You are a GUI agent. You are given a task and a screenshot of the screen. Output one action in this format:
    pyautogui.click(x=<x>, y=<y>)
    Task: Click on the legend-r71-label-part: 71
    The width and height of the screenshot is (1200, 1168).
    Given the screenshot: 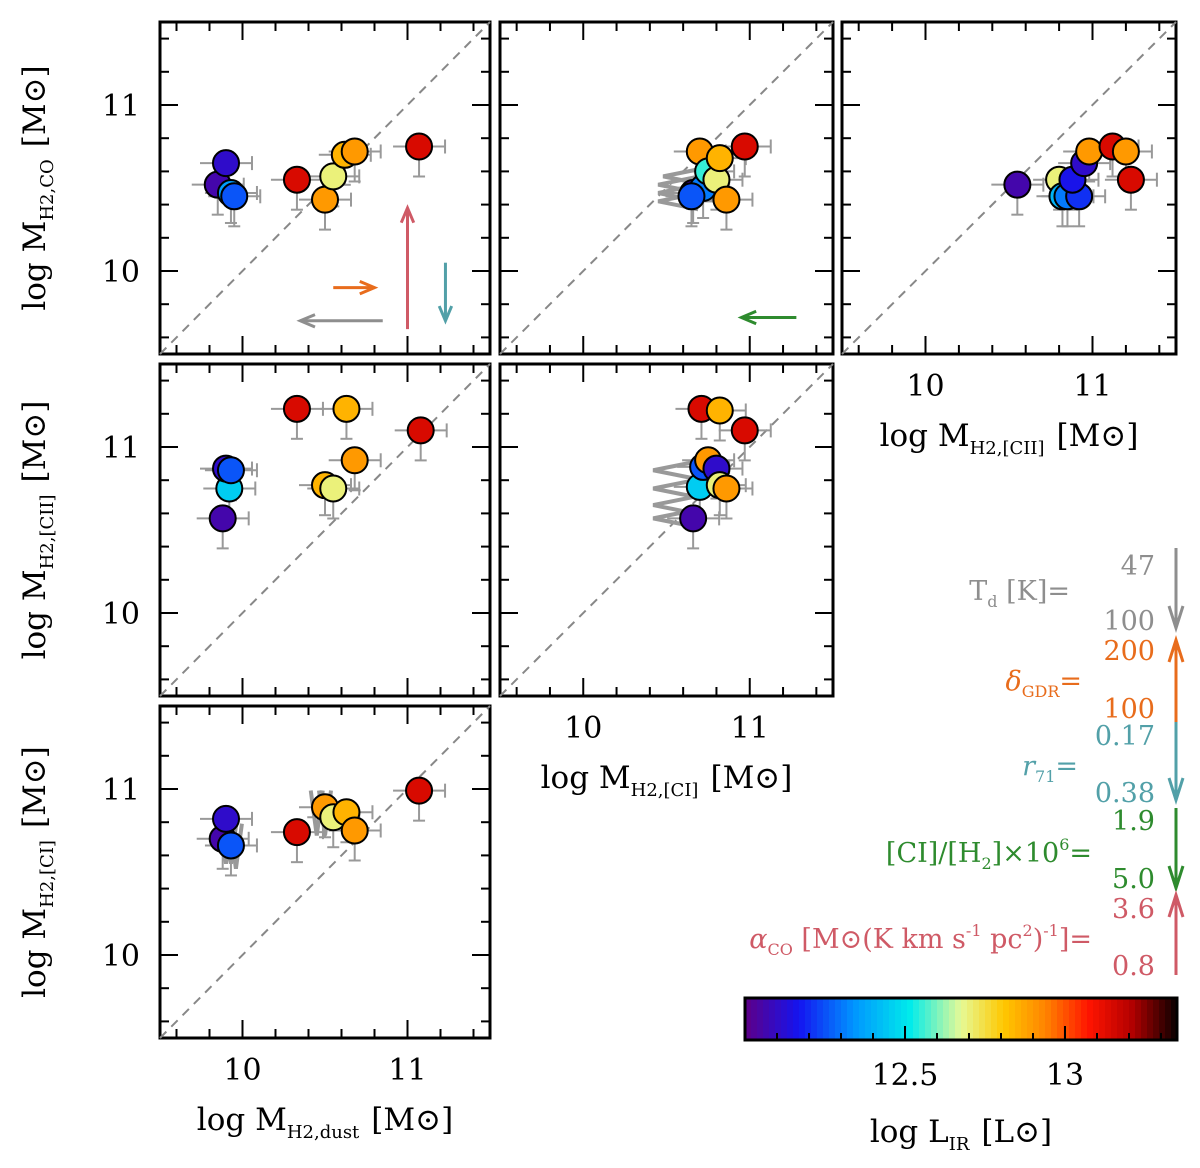 What is the action you would take?
    pyautogui.click(x=1045, y=776)
    